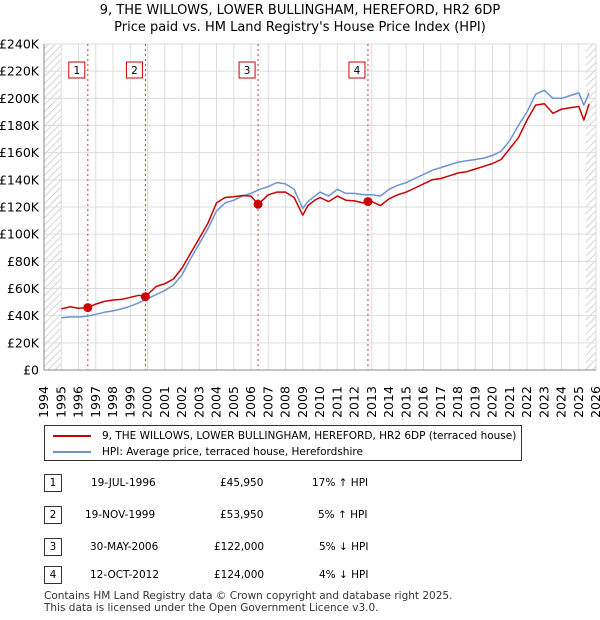  What do you see at coordinates (267, 402) in the screenshot?
I see `x-tick-label: 2007` at bounding box center [267, 402].